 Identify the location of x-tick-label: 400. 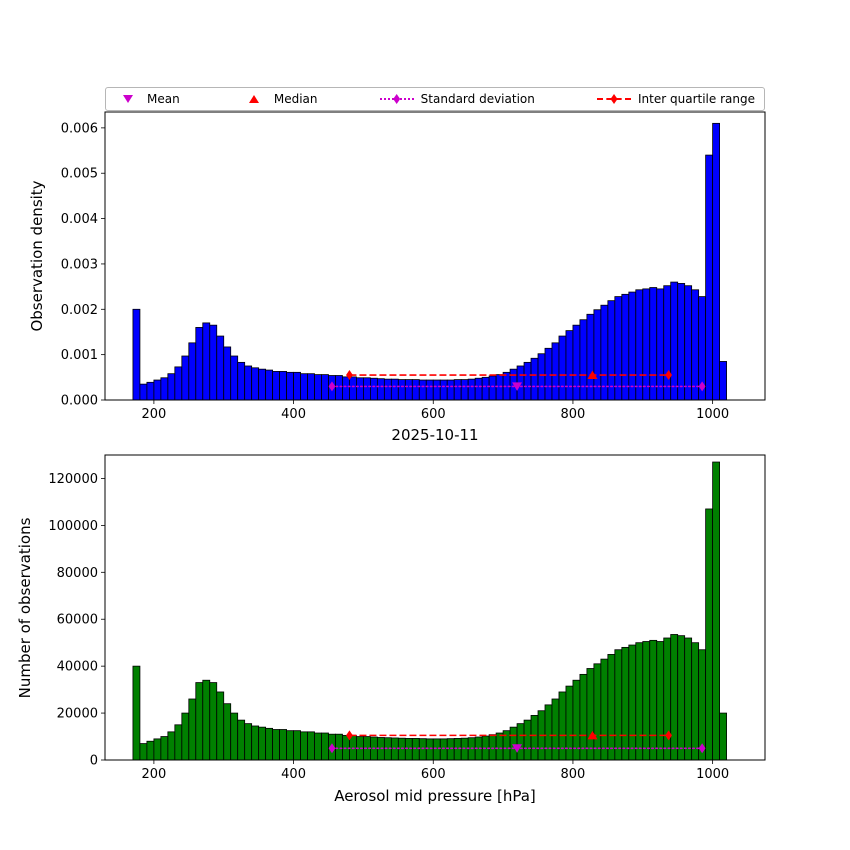
(293, 774).